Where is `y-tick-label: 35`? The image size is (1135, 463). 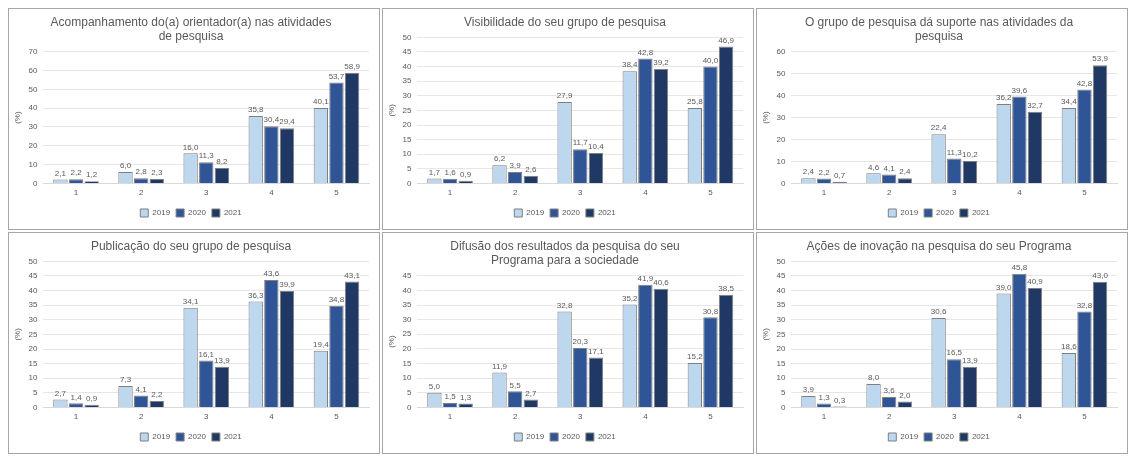 y-tick-label: 35 is located at coordinates (407, 81).